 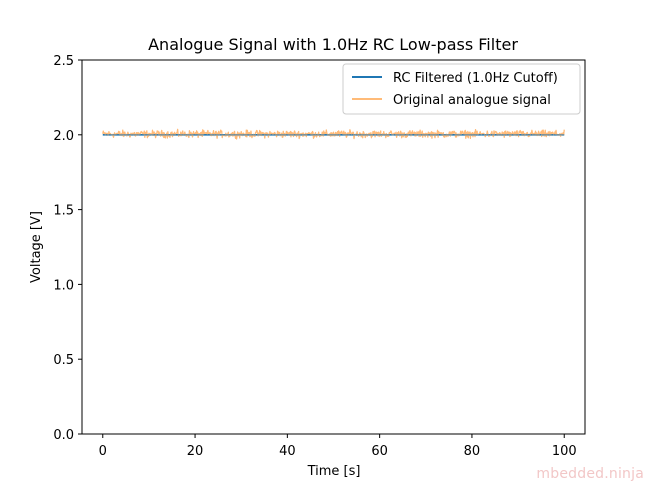 I want to click on legend-box, so click(x=461, y=89).